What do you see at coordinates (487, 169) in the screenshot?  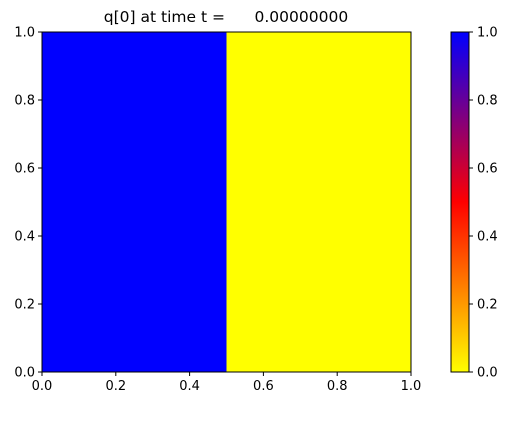 I see `colorbar-tick-label: 0.6` at bounding box center [487, 169].